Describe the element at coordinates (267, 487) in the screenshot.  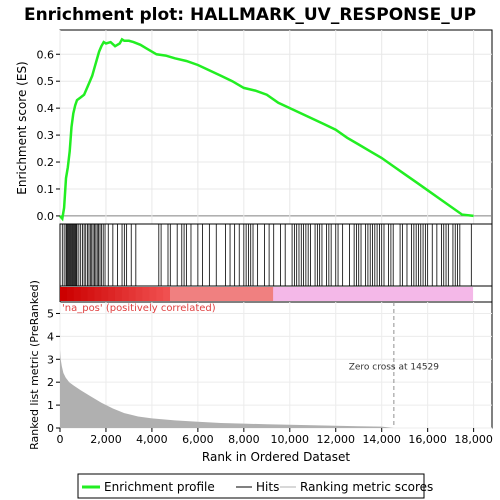
I see `legend-hits-label: Hits` at that location.